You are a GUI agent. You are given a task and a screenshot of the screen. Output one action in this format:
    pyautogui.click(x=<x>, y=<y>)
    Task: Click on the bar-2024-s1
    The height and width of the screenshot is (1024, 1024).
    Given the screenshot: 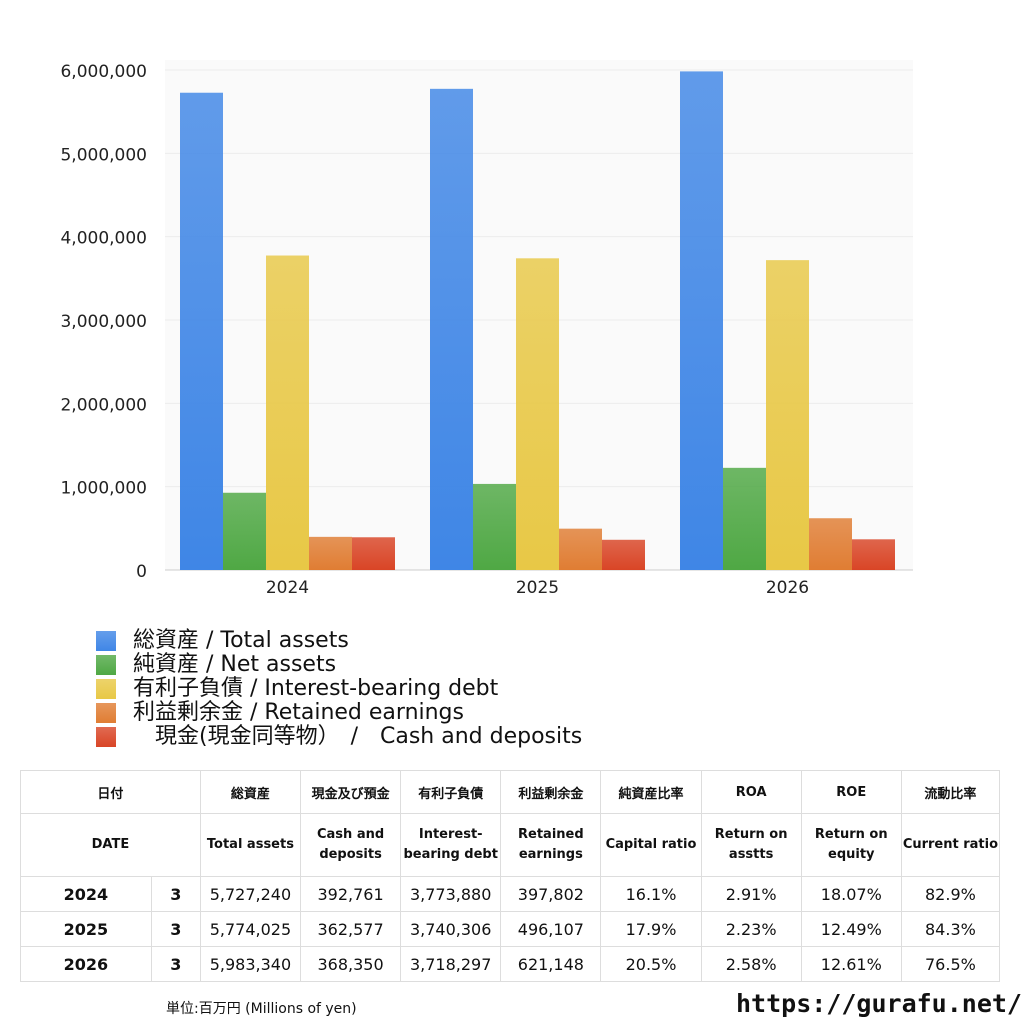 What is the action you would take?
    pyautogui.click(x=244, y=531)
    